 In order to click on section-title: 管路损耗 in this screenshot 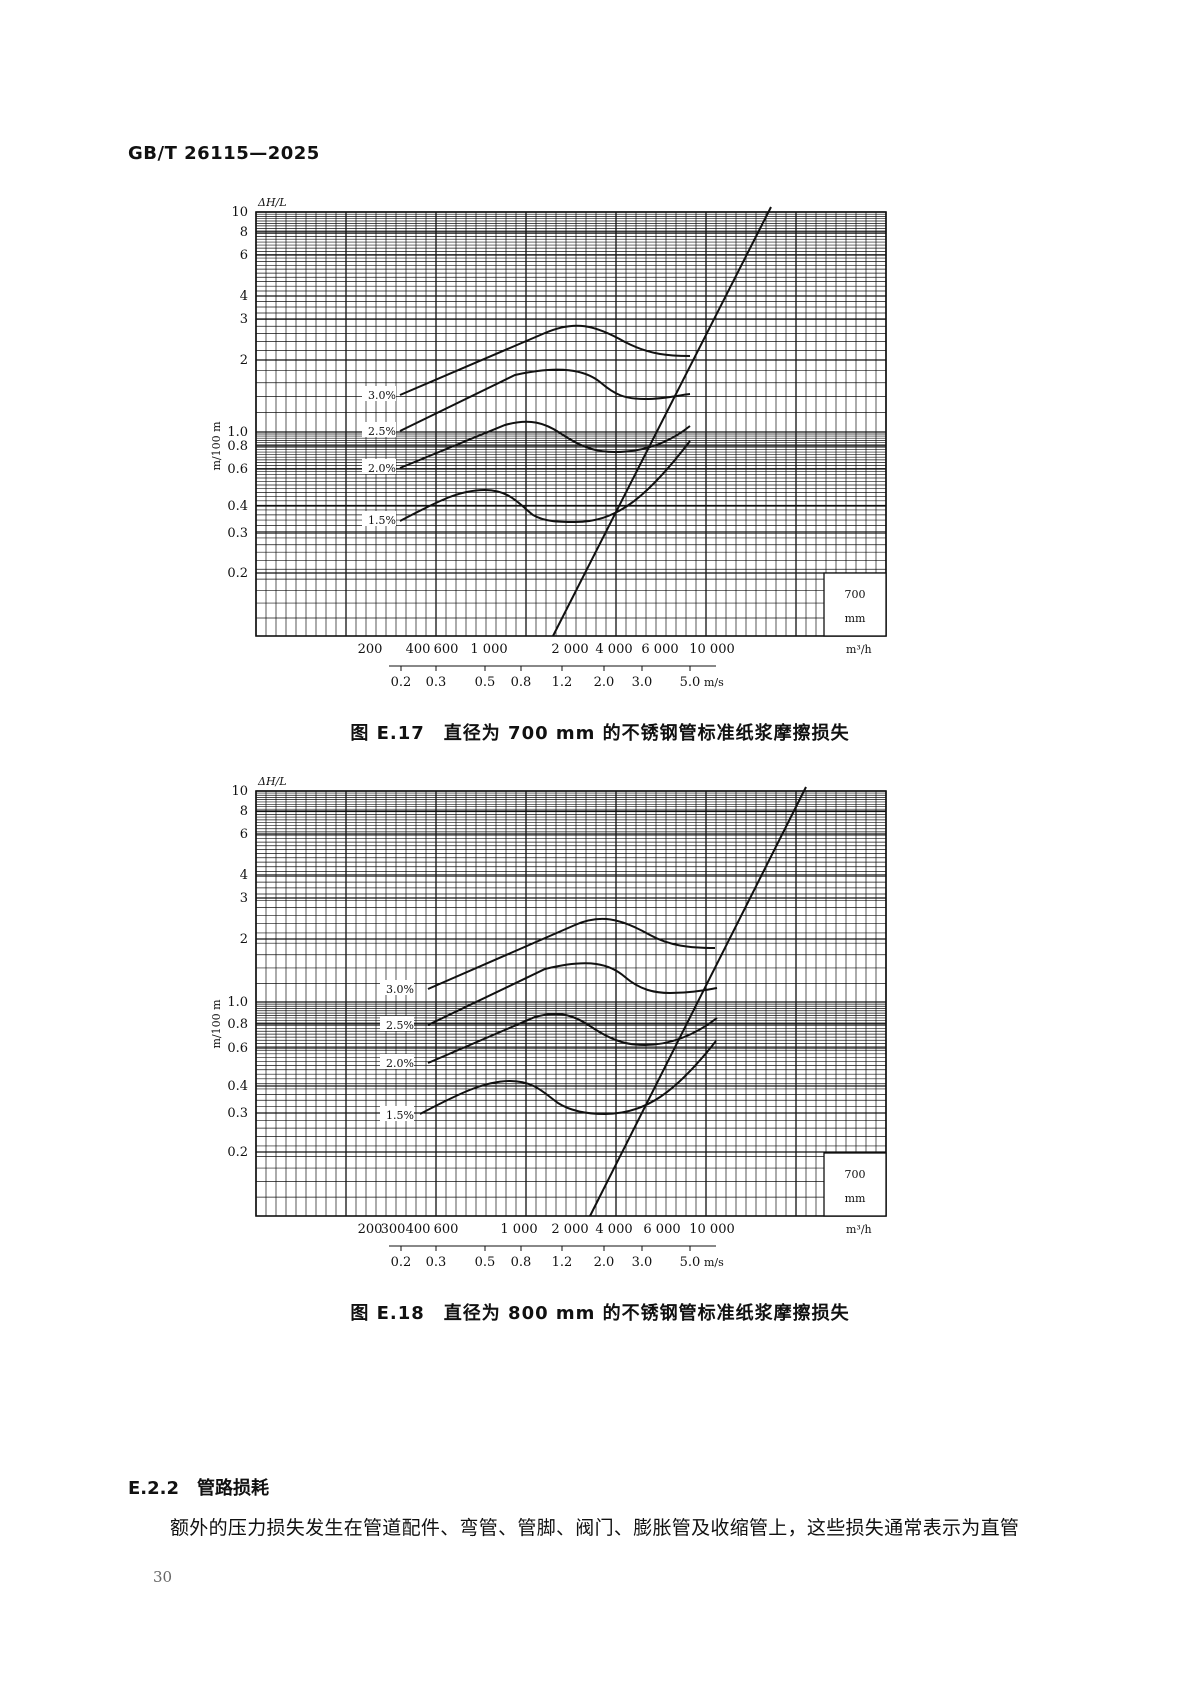, I will do `click(233, 1488)`.